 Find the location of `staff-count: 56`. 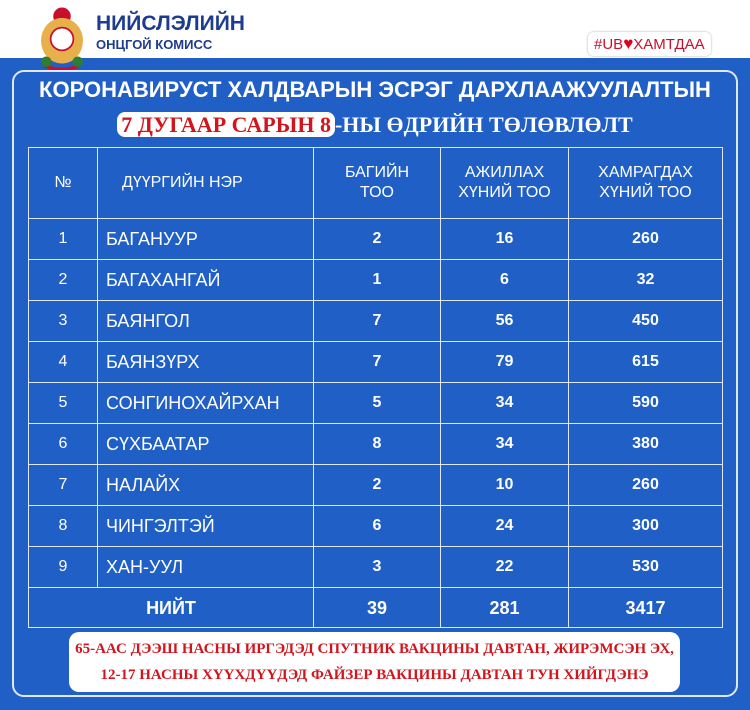

staff-count: 56 is located at coordinates (504, 321).